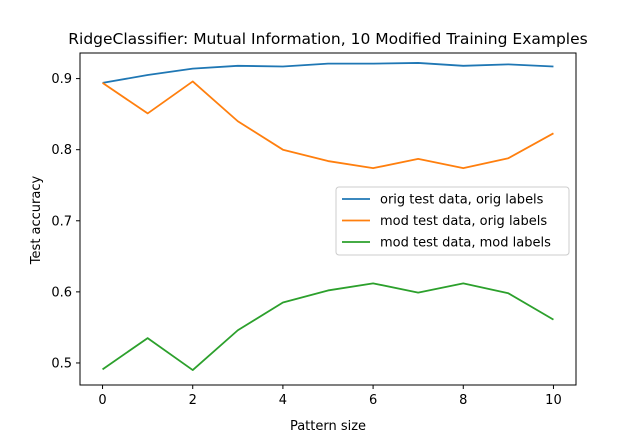 The image size is (640, 438). What do you see at coordinates (462, 200) in the screenshot?
I see `legend-label: orig test data, orig labels` at bounding box center [462, 200].